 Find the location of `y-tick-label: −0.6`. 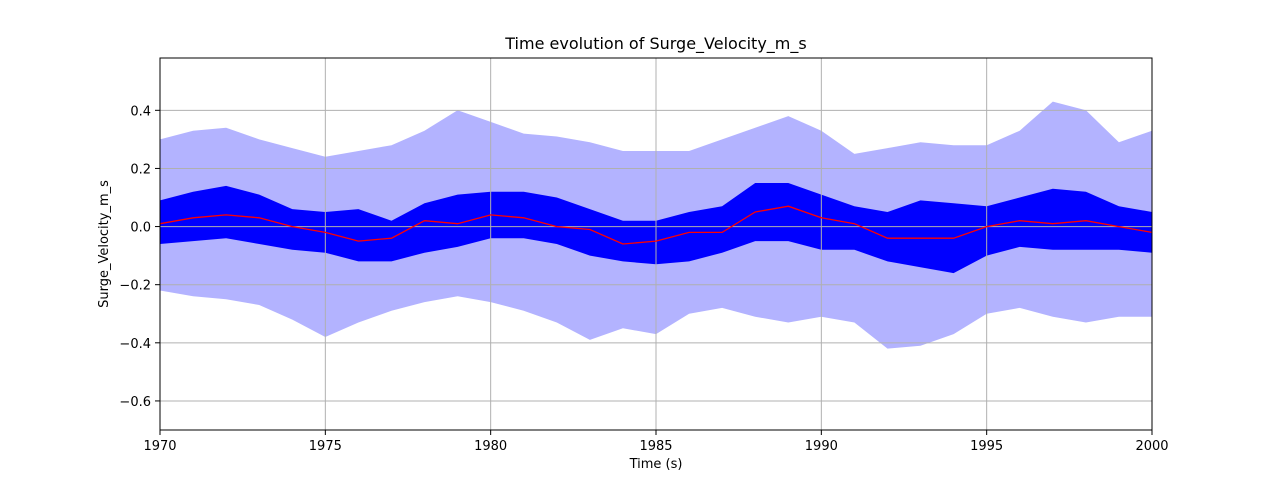

y-tick-label: −0.6 is located at coordinates (135, 402).